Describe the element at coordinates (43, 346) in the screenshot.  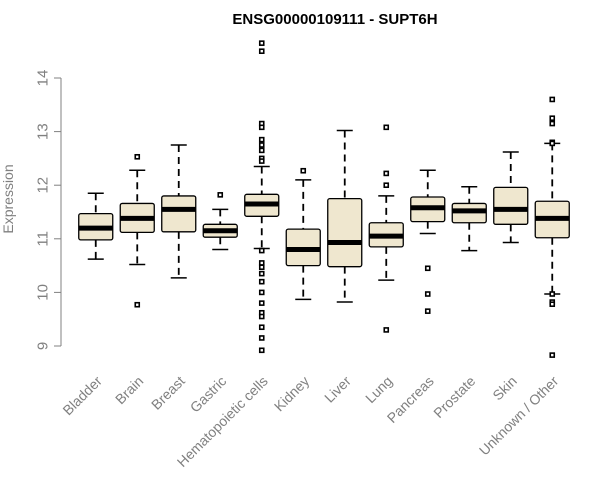
I see `y-tick-label: 9` at that location.